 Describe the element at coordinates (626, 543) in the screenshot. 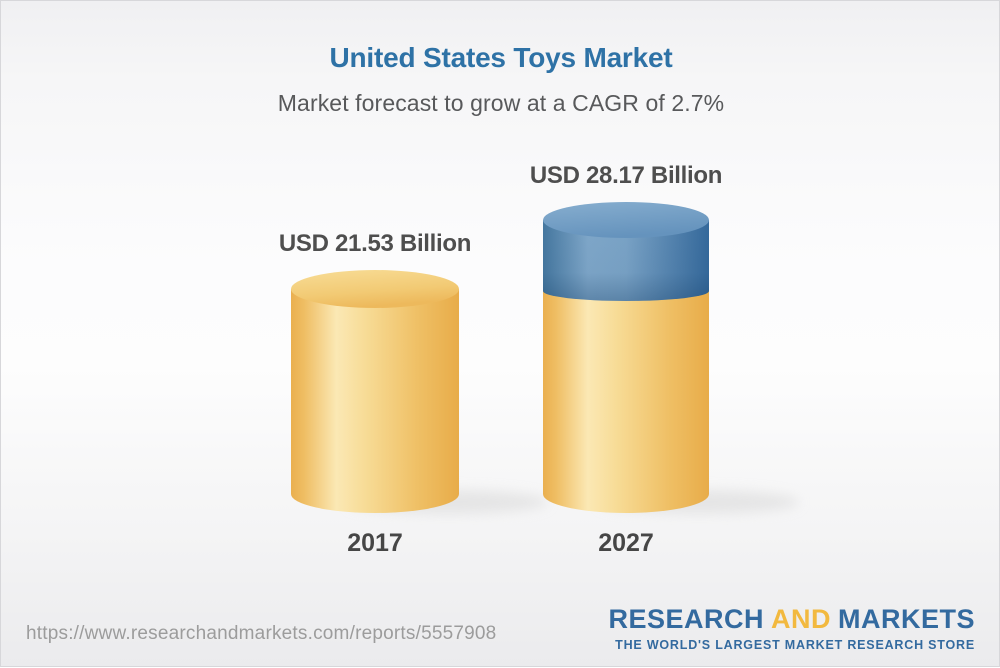

I see `category-label-2027: 2027` at that location.